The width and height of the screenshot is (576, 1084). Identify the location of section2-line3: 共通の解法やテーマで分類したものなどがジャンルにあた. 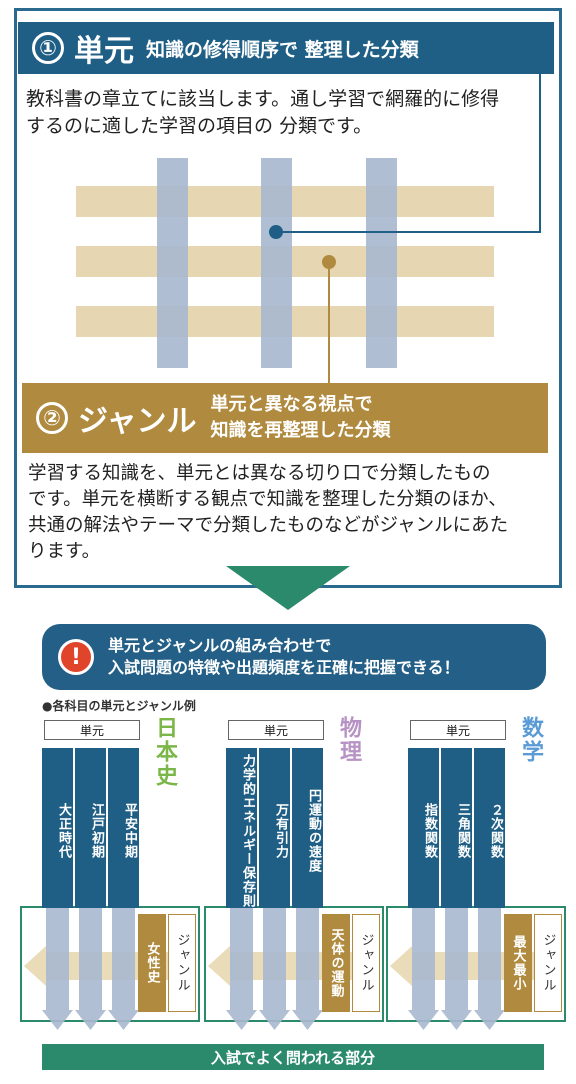
(268, 525).